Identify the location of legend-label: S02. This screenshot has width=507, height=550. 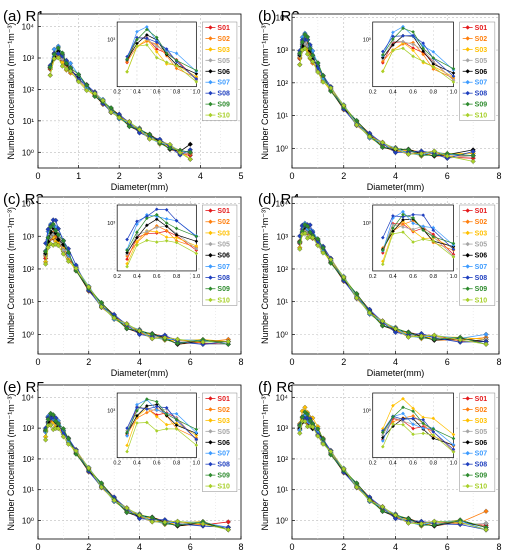
(223, 410).